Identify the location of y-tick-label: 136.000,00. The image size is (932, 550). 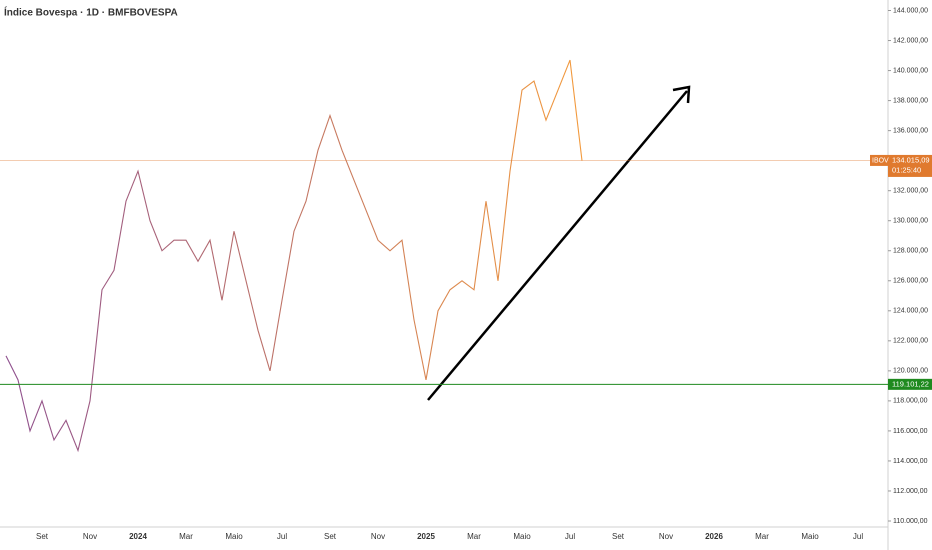
(910, 130).